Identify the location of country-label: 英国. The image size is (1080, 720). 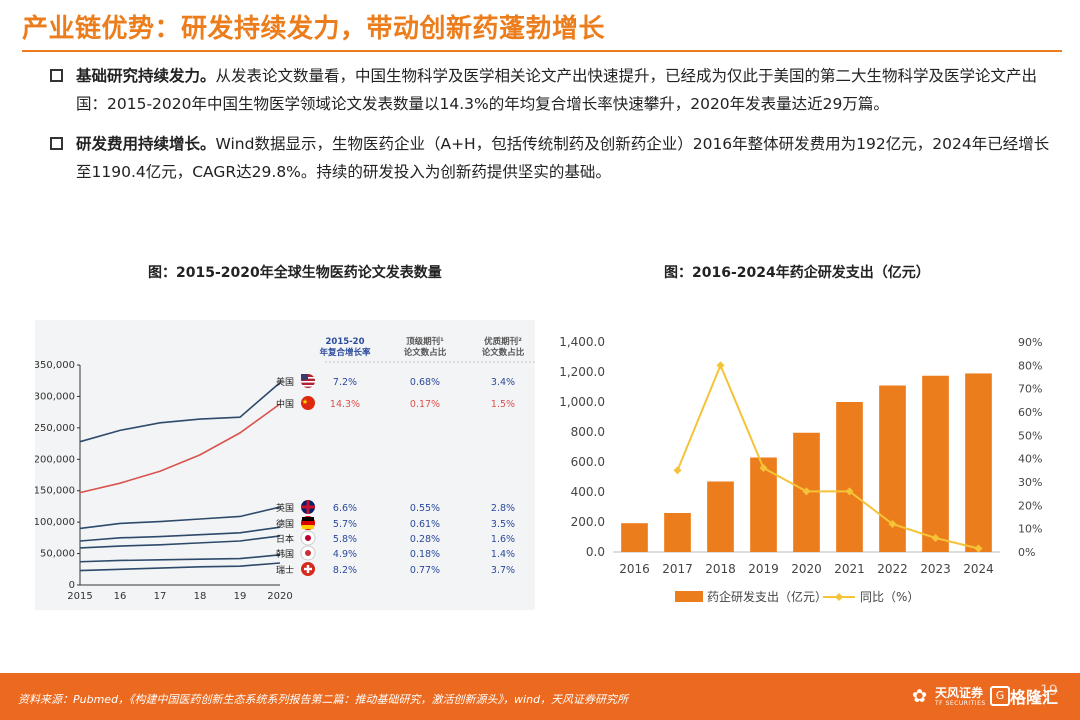
(285, 508).